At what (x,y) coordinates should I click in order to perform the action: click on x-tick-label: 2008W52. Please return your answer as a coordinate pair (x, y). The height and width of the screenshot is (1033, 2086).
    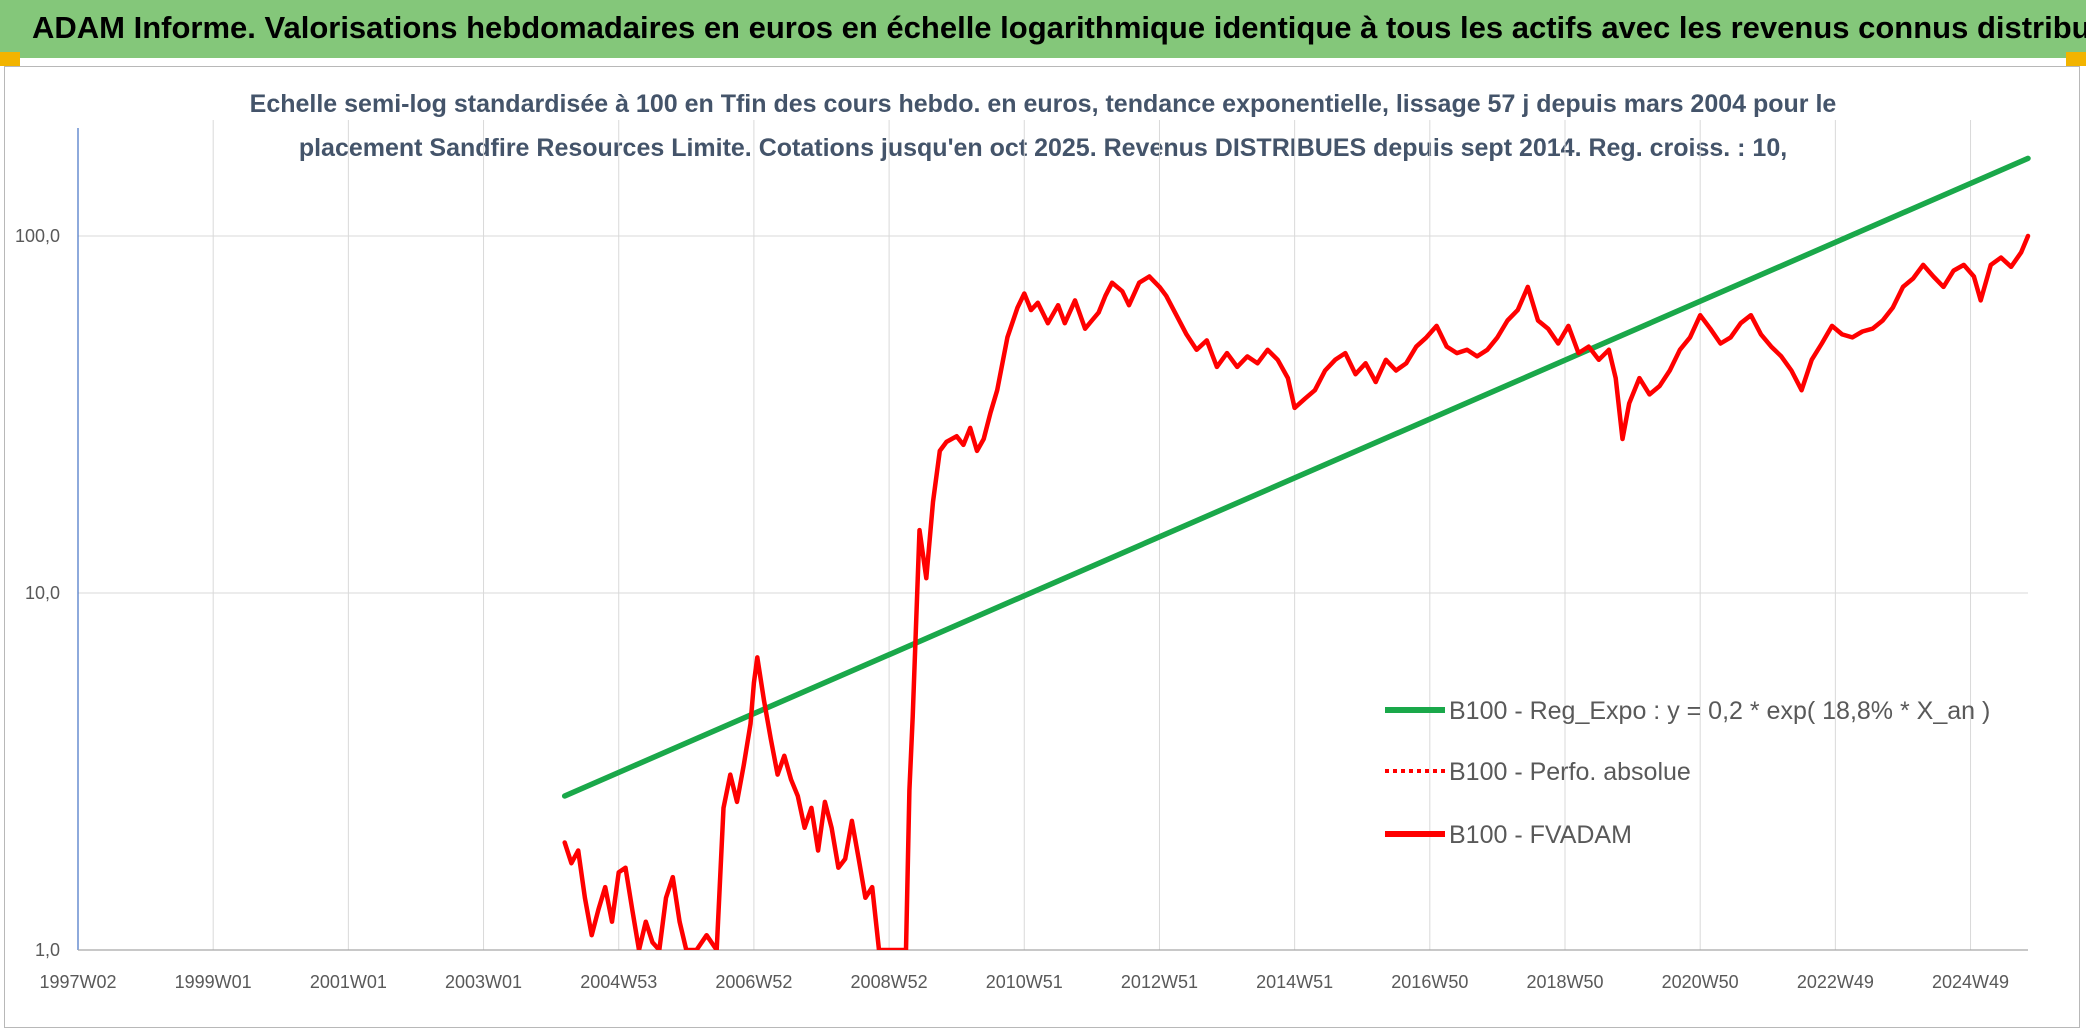
    Looking at the image, I should click on (889, 982).